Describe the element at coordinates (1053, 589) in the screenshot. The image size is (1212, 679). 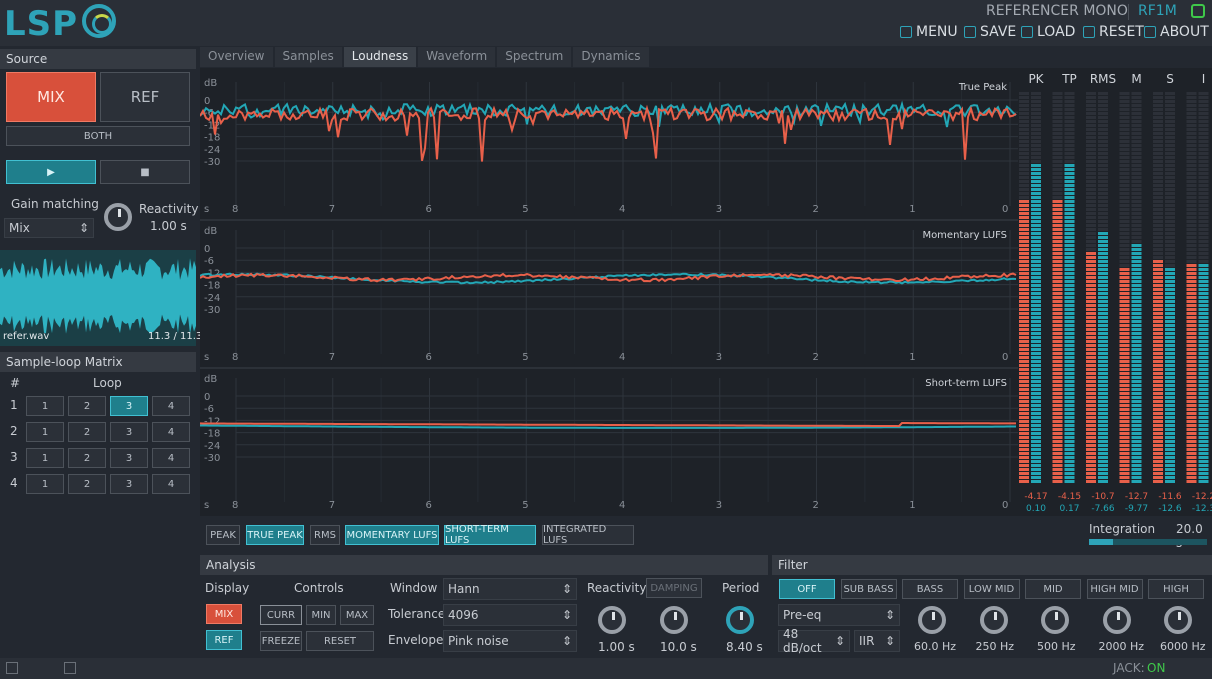
I see `filter-band-button: MID` at that location.